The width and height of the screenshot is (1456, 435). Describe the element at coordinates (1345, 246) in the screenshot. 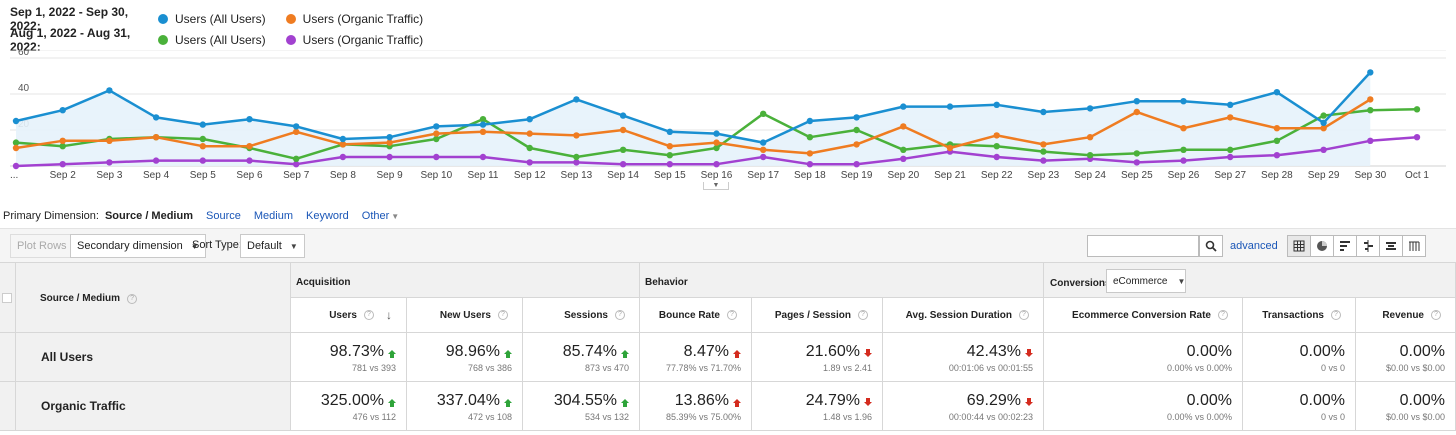

I see `performance-view-button` at that location.